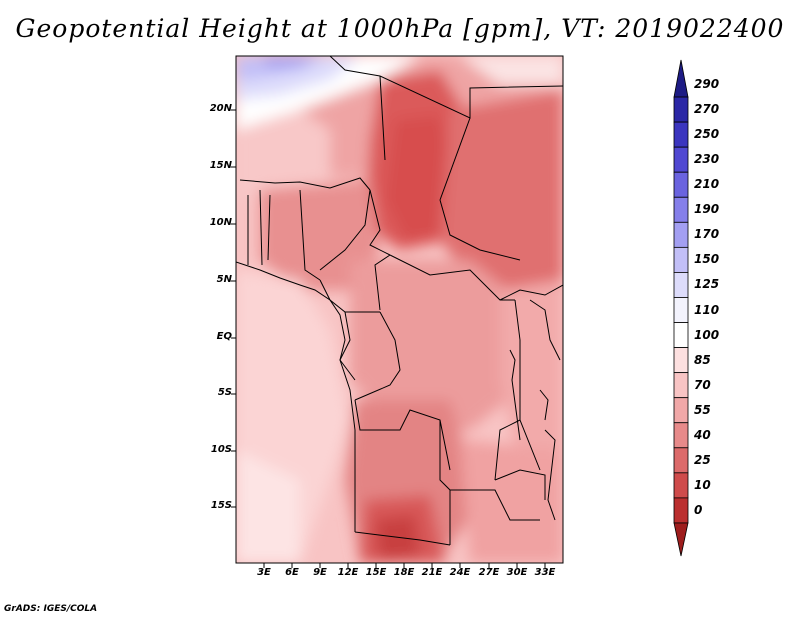  Describe the element at coordinates (707, 159) in the screenshot. I see `colorbar-label: 230` at that location.